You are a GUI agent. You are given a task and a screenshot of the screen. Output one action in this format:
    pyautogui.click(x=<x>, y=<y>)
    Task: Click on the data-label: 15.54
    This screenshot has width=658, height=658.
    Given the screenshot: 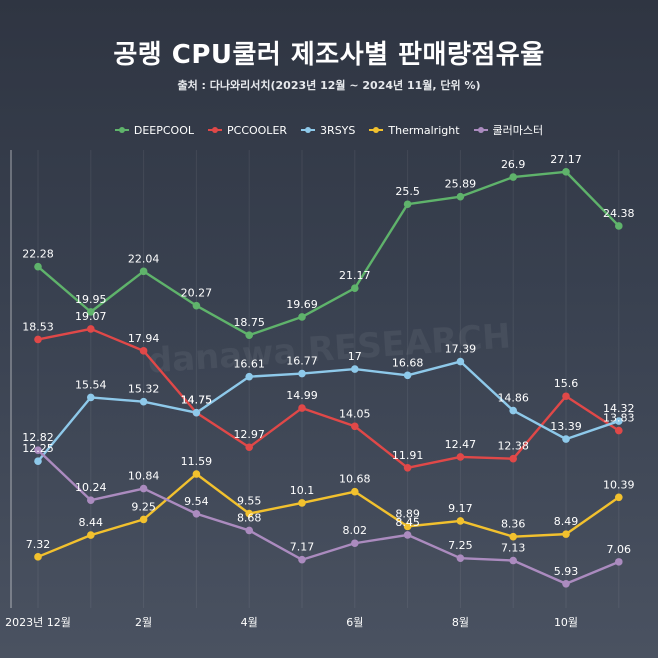 What is the action you would take?
    pyautogui.click(x=91, y=384)
    